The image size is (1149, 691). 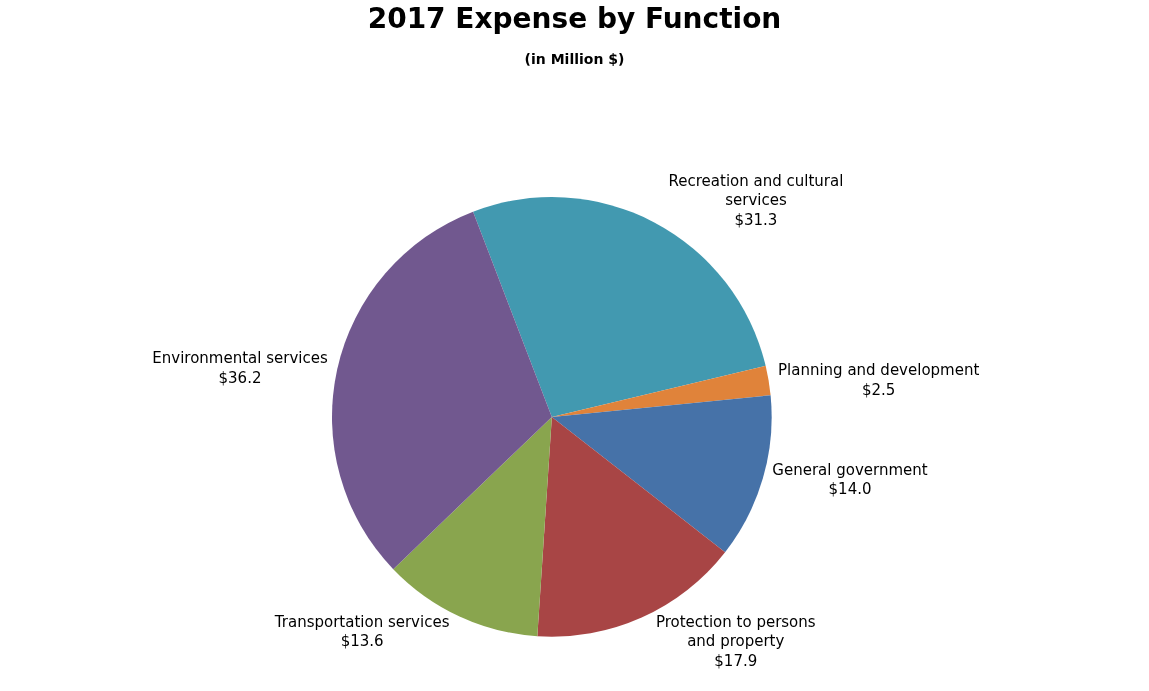 What do you see at coordinates (756, 219) in the screenshot?
I see `data-label: $31.3` at bounding box center [756, 219].